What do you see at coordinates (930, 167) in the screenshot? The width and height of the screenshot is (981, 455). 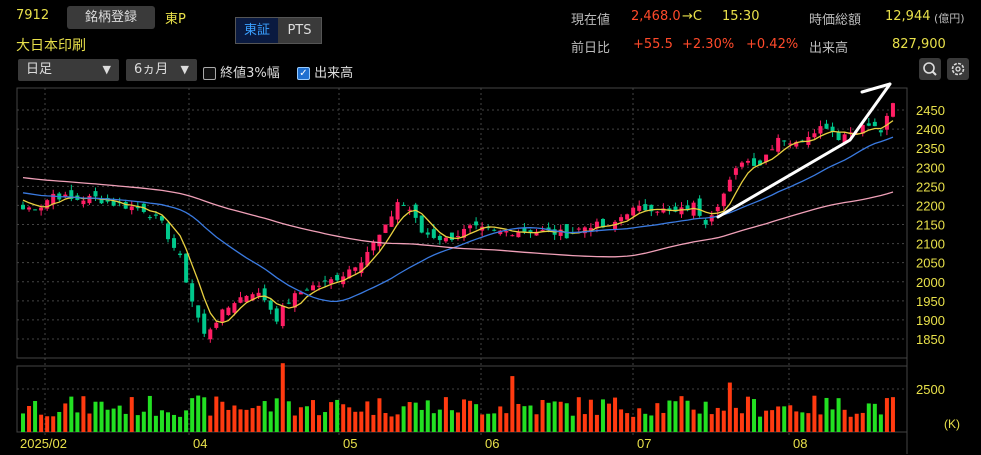 I see `price-tick-label: 2300` at bounding box center [930, 167].